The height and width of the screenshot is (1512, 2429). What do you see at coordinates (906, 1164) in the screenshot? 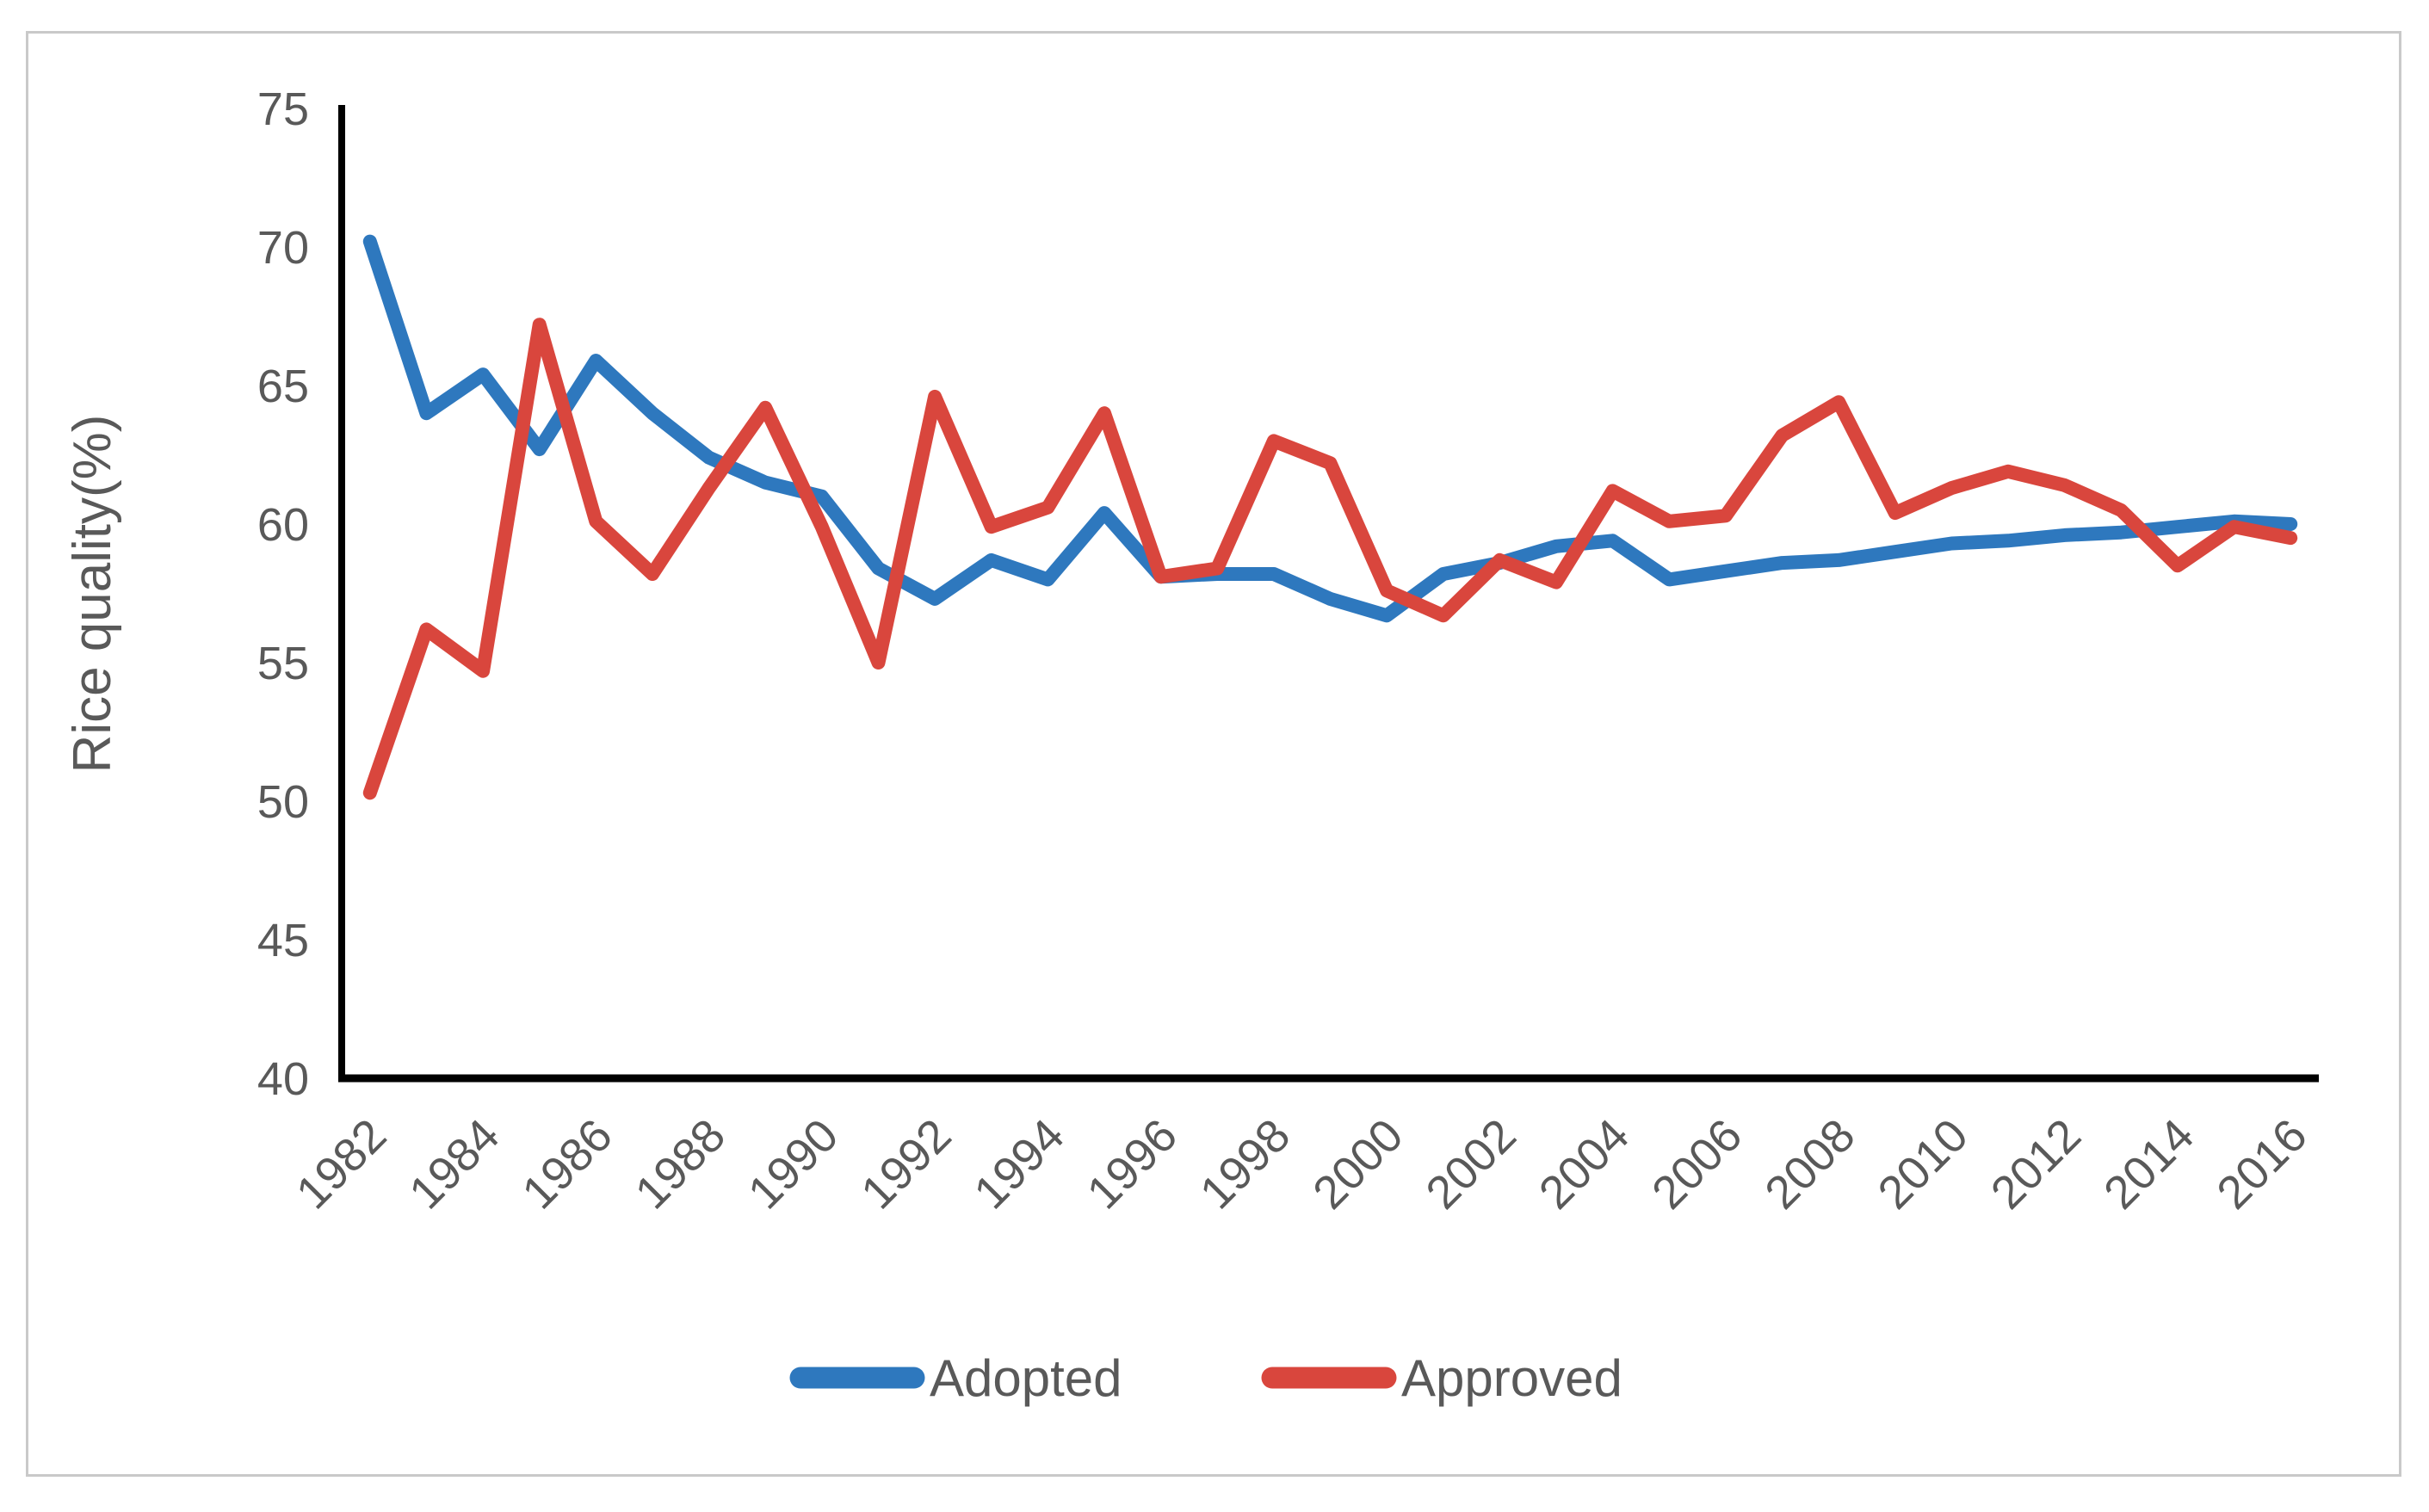
I see `x-tick-label: 1992` at bounding box center [906, 1164].